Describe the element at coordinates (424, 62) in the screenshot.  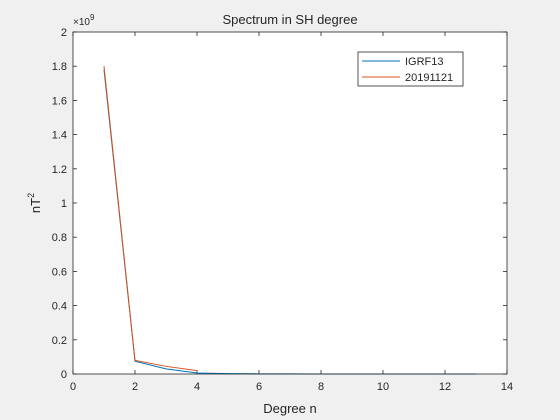
I see `legend-label-igrf13: IGRF13` at that location.